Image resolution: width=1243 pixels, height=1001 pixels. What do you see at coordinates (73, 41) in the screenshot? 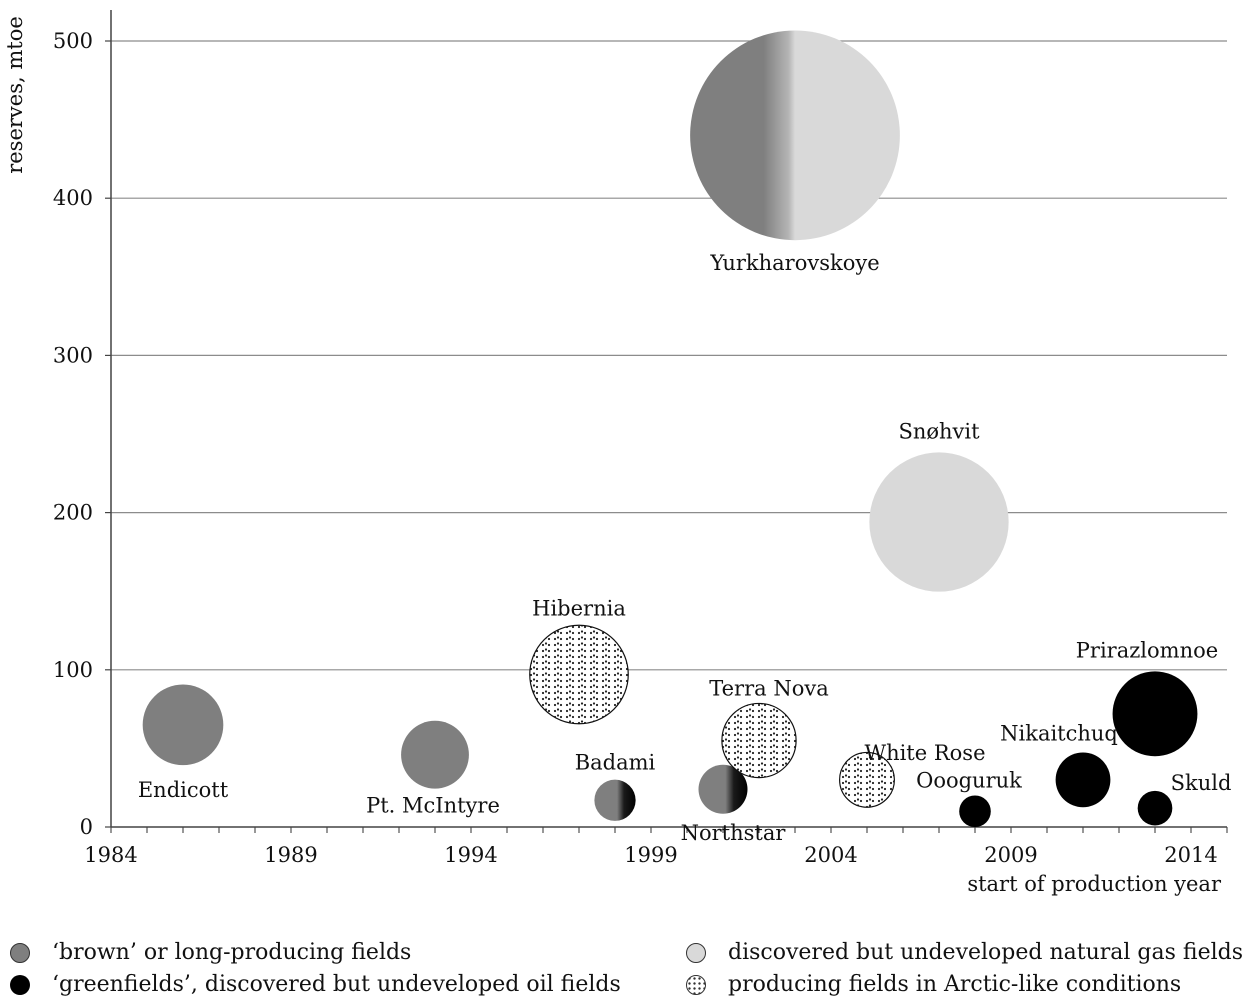
I see `y-tick-label-500: 500` at bounding box center [73, 41].